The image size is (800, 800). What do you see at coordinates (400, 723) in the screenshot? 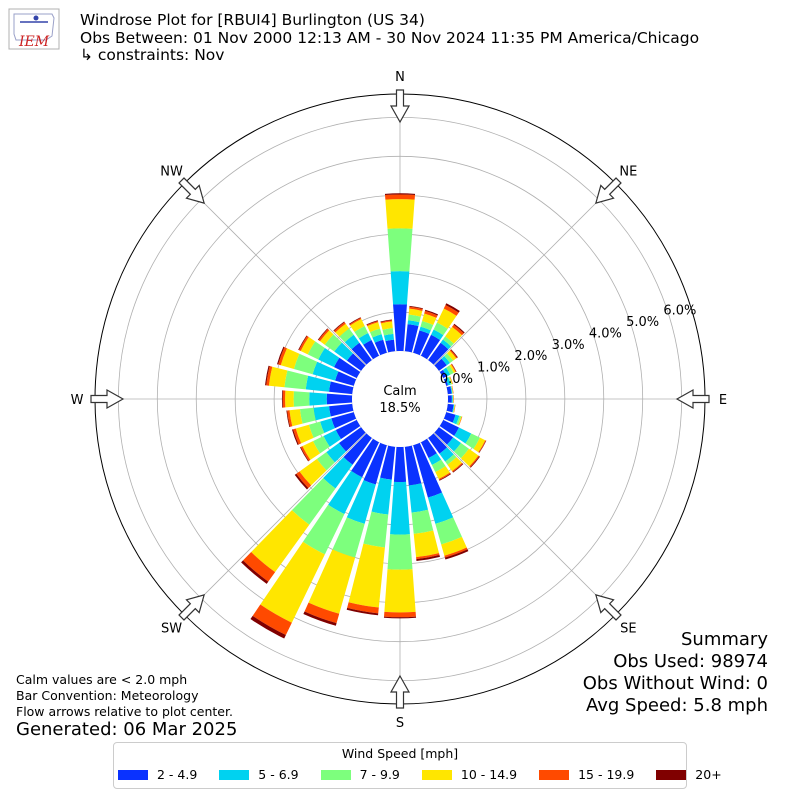
I see `direction-label: S` at bounding box center [400, 723].